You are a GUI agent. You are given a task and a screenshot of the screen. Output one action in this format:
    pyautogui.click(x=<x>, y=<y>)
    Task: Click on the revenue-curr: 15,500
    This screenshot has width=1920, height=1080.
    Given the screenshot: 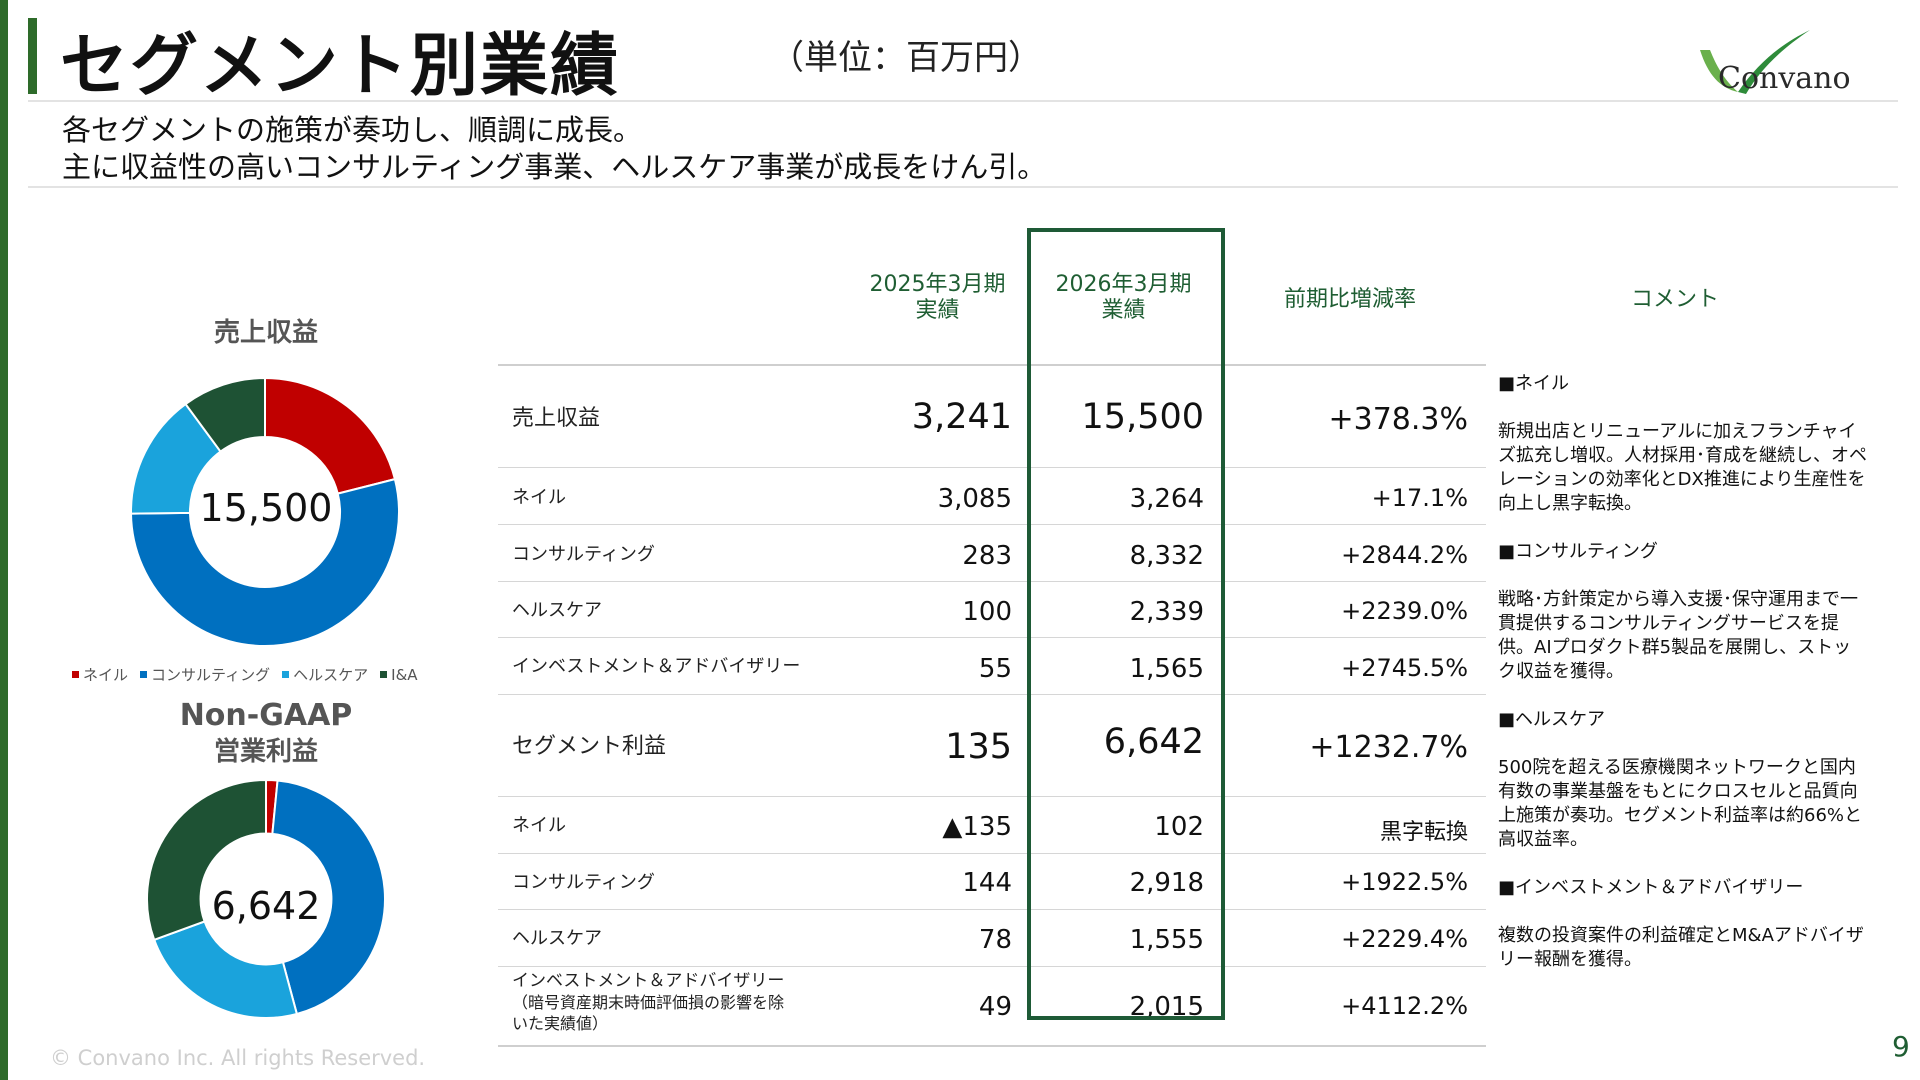 What is the action you would take?
    pyautogui.click(x=1142, y=417)
    